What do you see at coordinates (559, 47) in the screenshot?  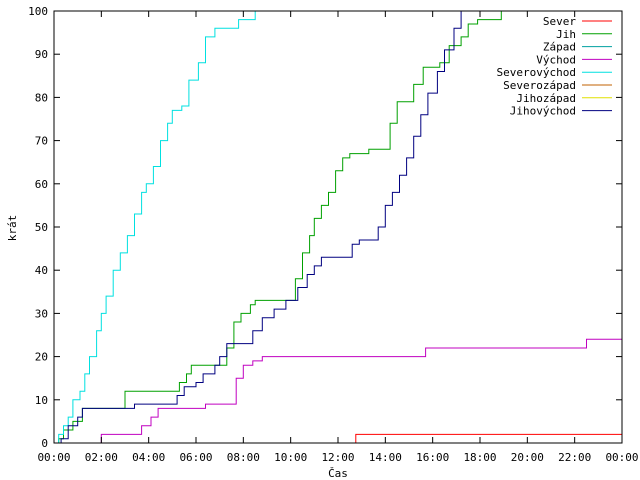 I see `legend-label: Západ` at bounding box center [559, 47].